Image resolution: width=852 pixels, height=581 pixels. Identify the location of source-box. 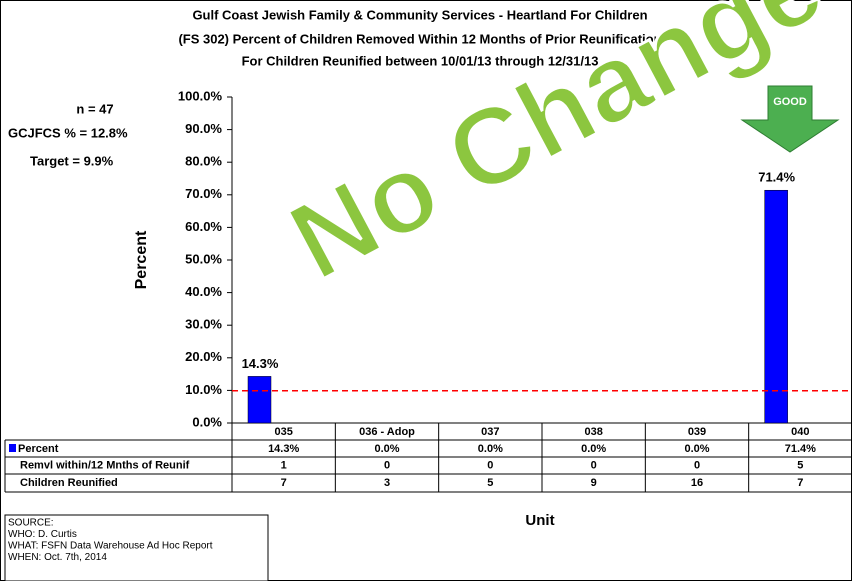
(136, 547).